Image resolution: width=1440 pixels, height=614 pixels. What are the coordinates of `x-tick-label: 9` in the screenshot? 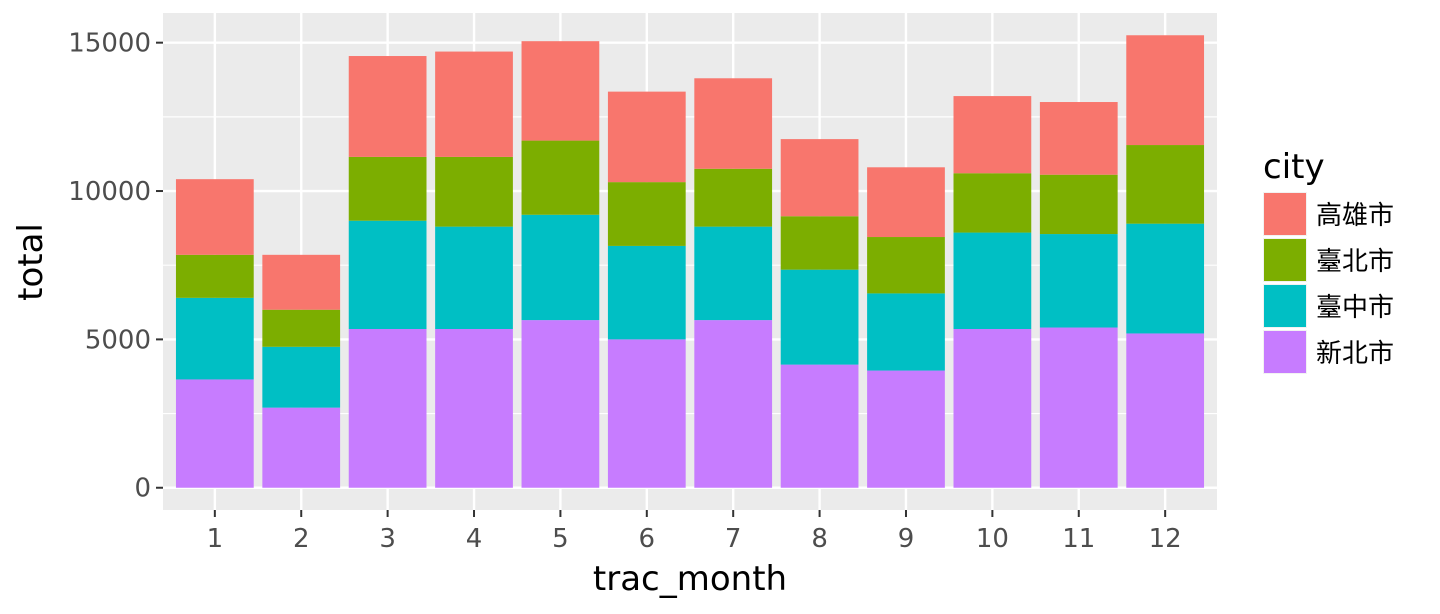 It's located at (906, 539).